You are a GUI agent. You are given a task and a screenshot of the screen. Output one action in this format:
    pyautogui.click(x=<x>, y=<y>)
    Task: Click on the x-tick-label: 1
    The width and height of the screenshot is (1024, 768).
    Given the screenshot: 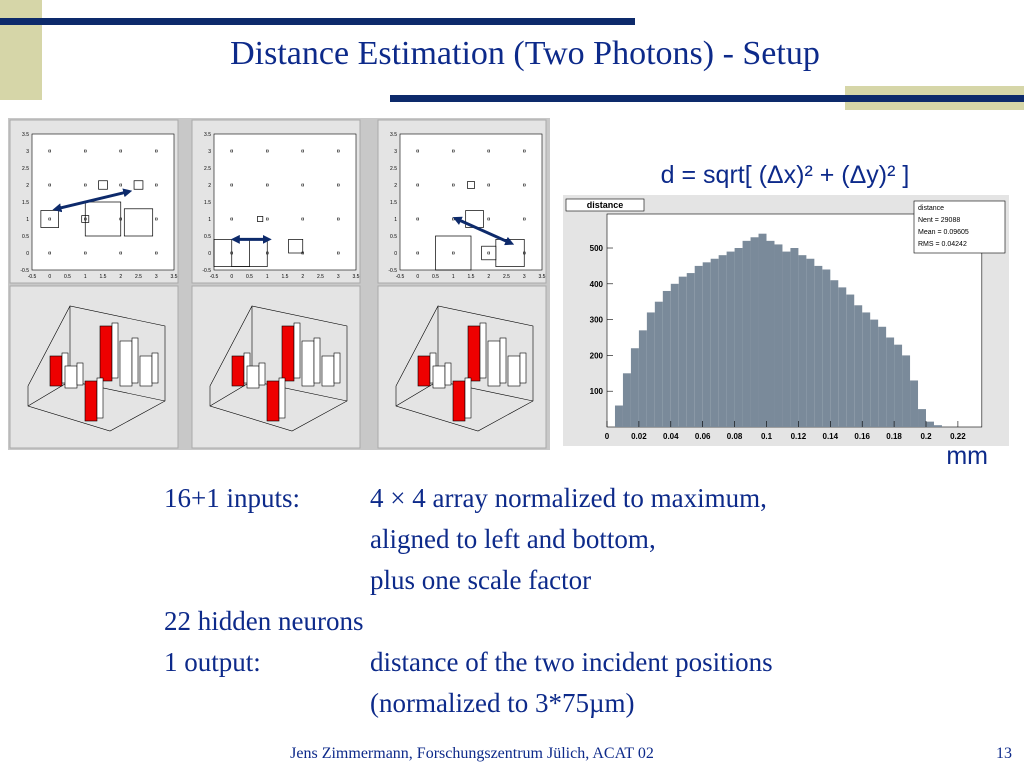 What is the action you would take?
    pyautogui.click(x=453, y=277)
    